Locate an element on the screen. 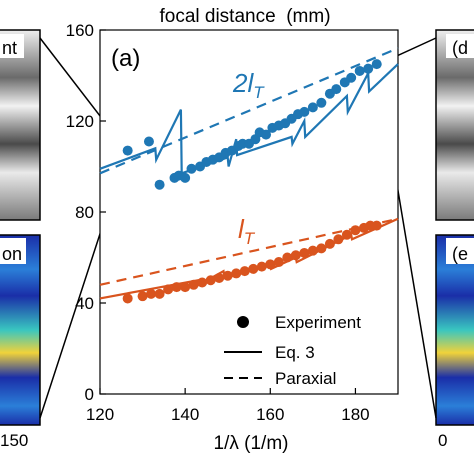 This screenshot has height=474, width=474. legend: Experiment Eq. 3 Paraxial is located at coordinates (292, 350).